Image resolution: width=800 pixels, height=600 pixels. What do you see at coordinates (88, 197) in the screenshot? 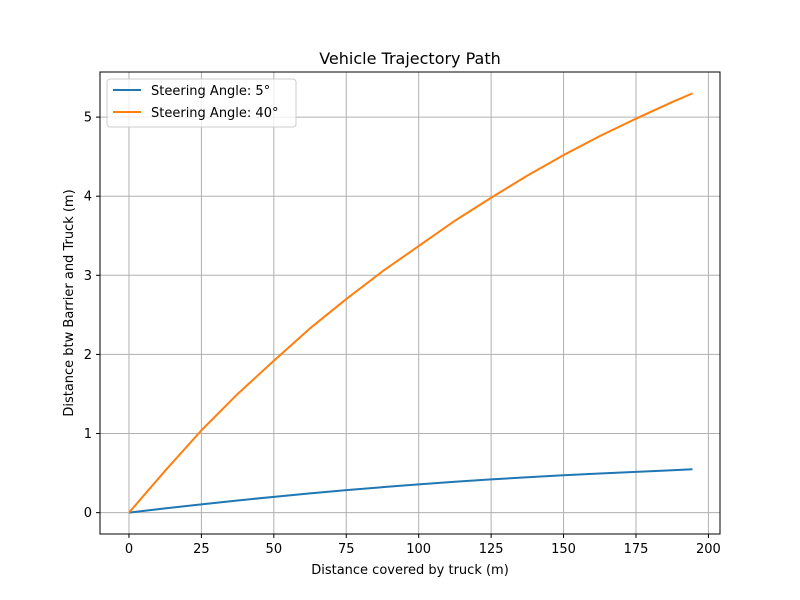
I see `y-tick-label: 4` at bounding box center [88, 197].